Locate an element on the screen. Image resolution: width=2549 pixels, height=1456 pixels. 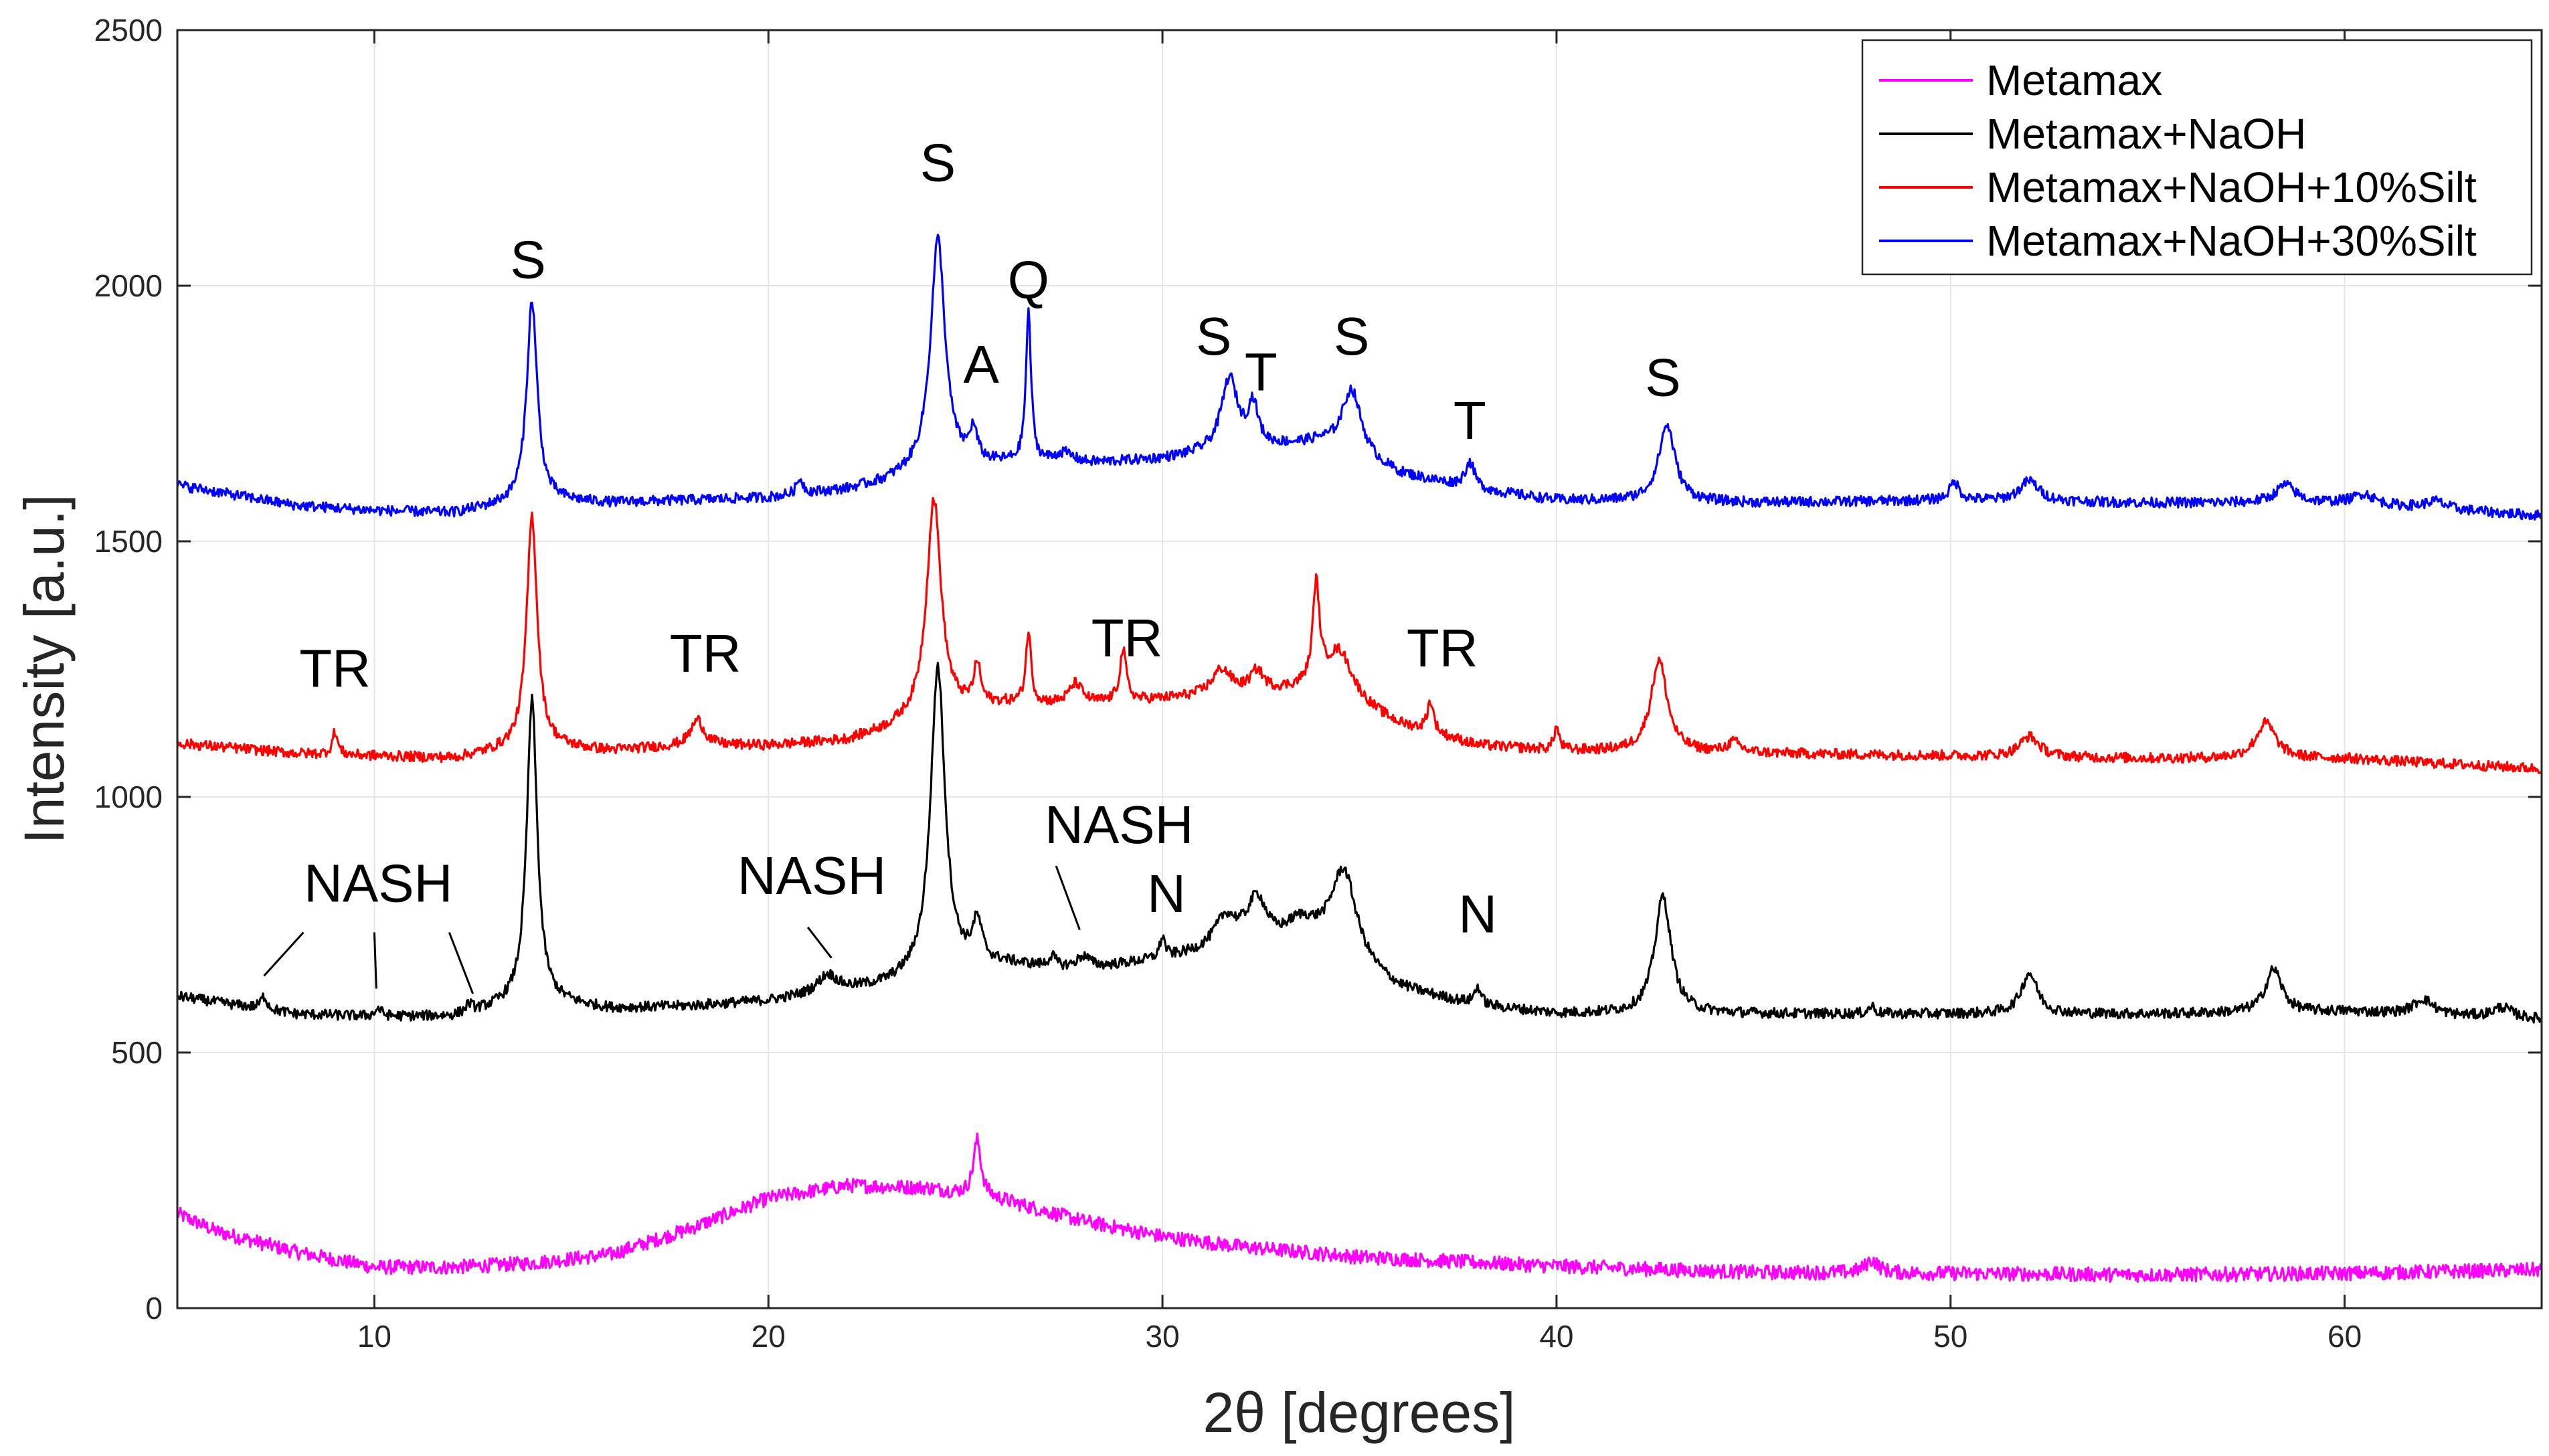
x-tick-label: 20 is located at coordinates (769, 1336).